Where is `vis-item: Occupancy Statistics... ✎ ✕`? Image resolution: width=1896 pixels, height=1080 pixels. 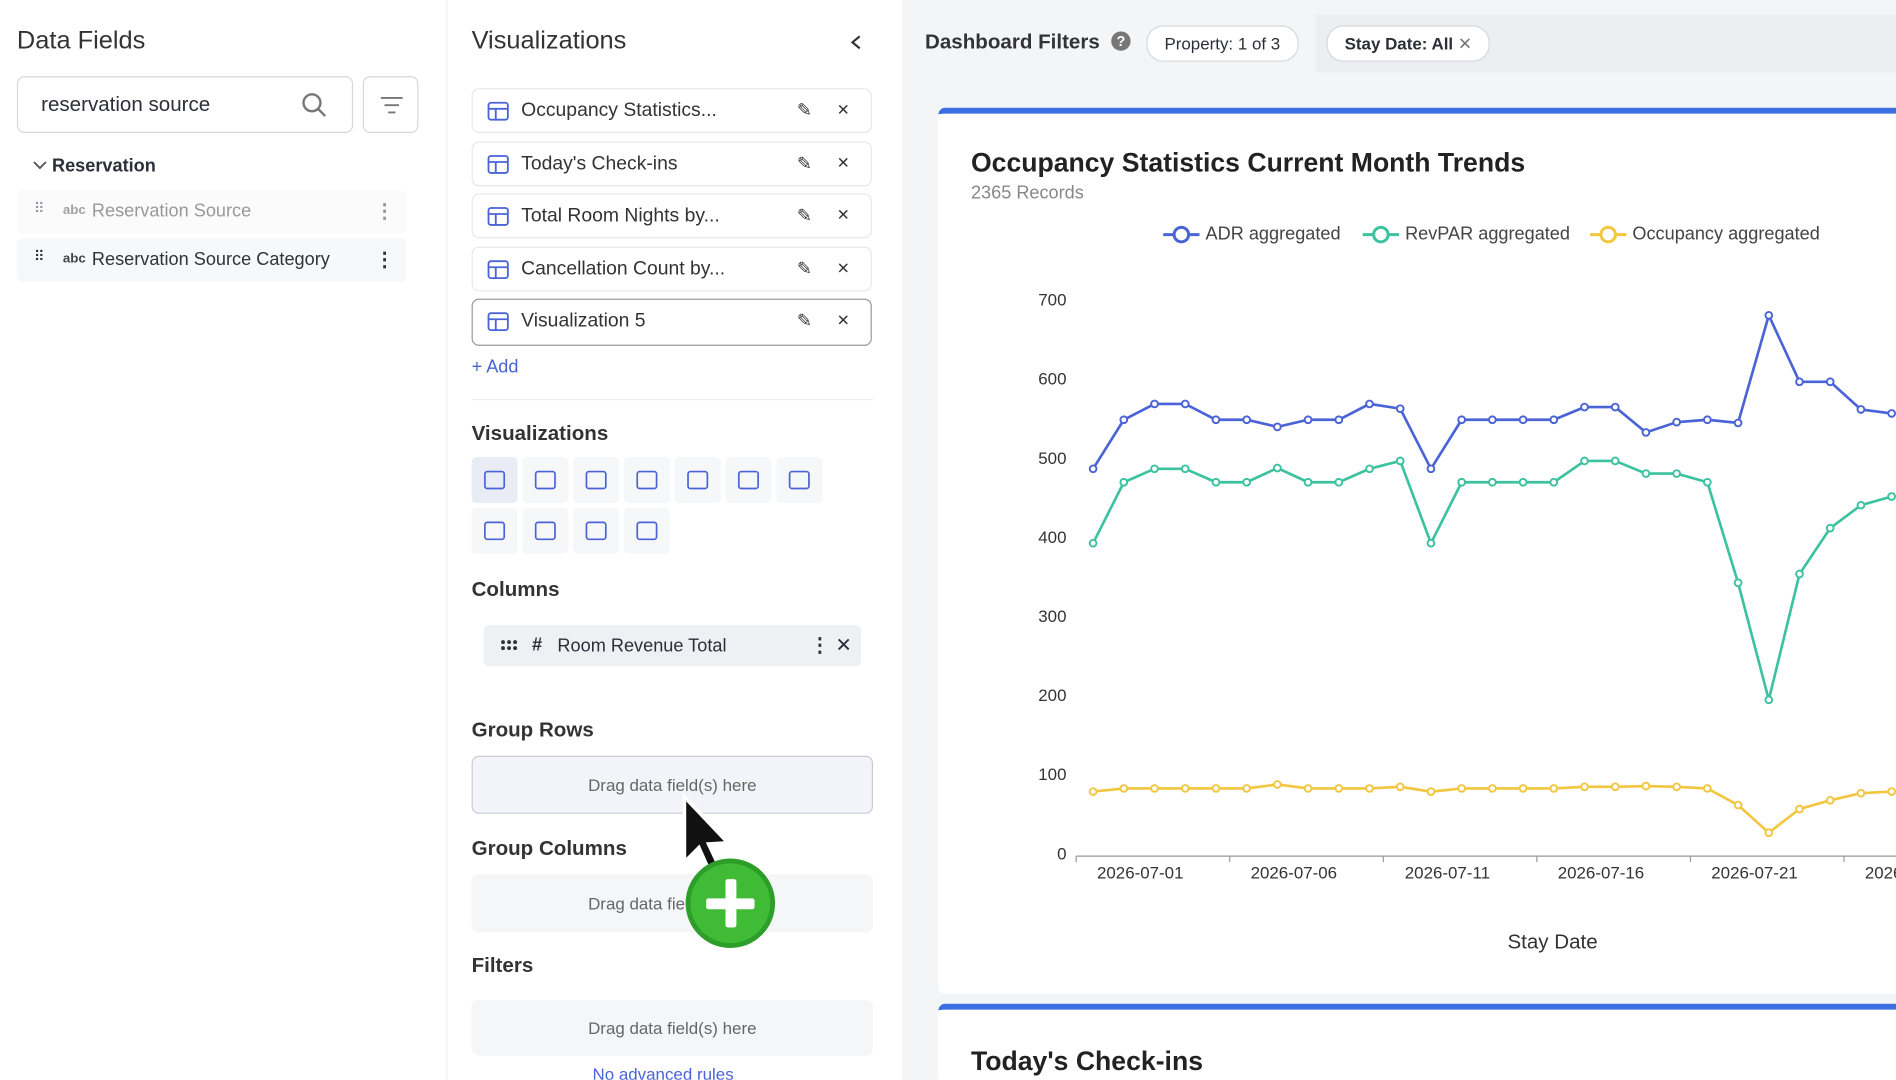 vis-item: Occupancy Statistics... ✎ ✕ is located at coordinates (671, 111).